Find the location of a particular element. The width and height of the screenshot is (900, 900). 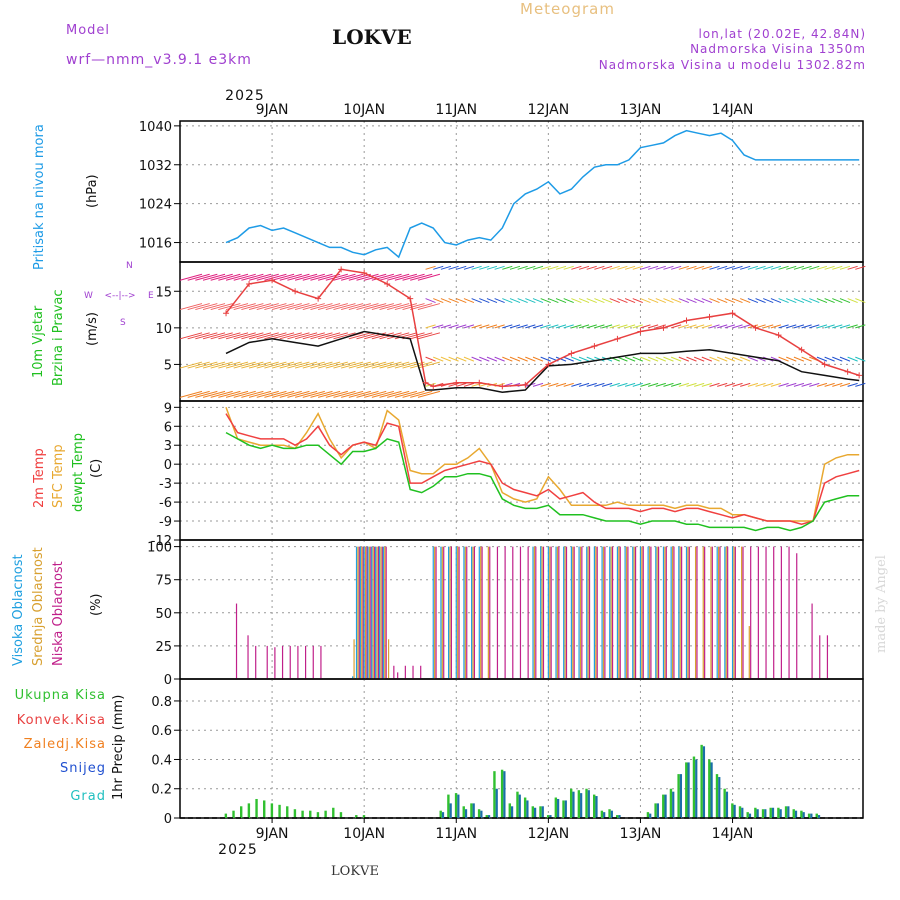

day-label-top-0: 9JAN is located at coordinates (272, 110).